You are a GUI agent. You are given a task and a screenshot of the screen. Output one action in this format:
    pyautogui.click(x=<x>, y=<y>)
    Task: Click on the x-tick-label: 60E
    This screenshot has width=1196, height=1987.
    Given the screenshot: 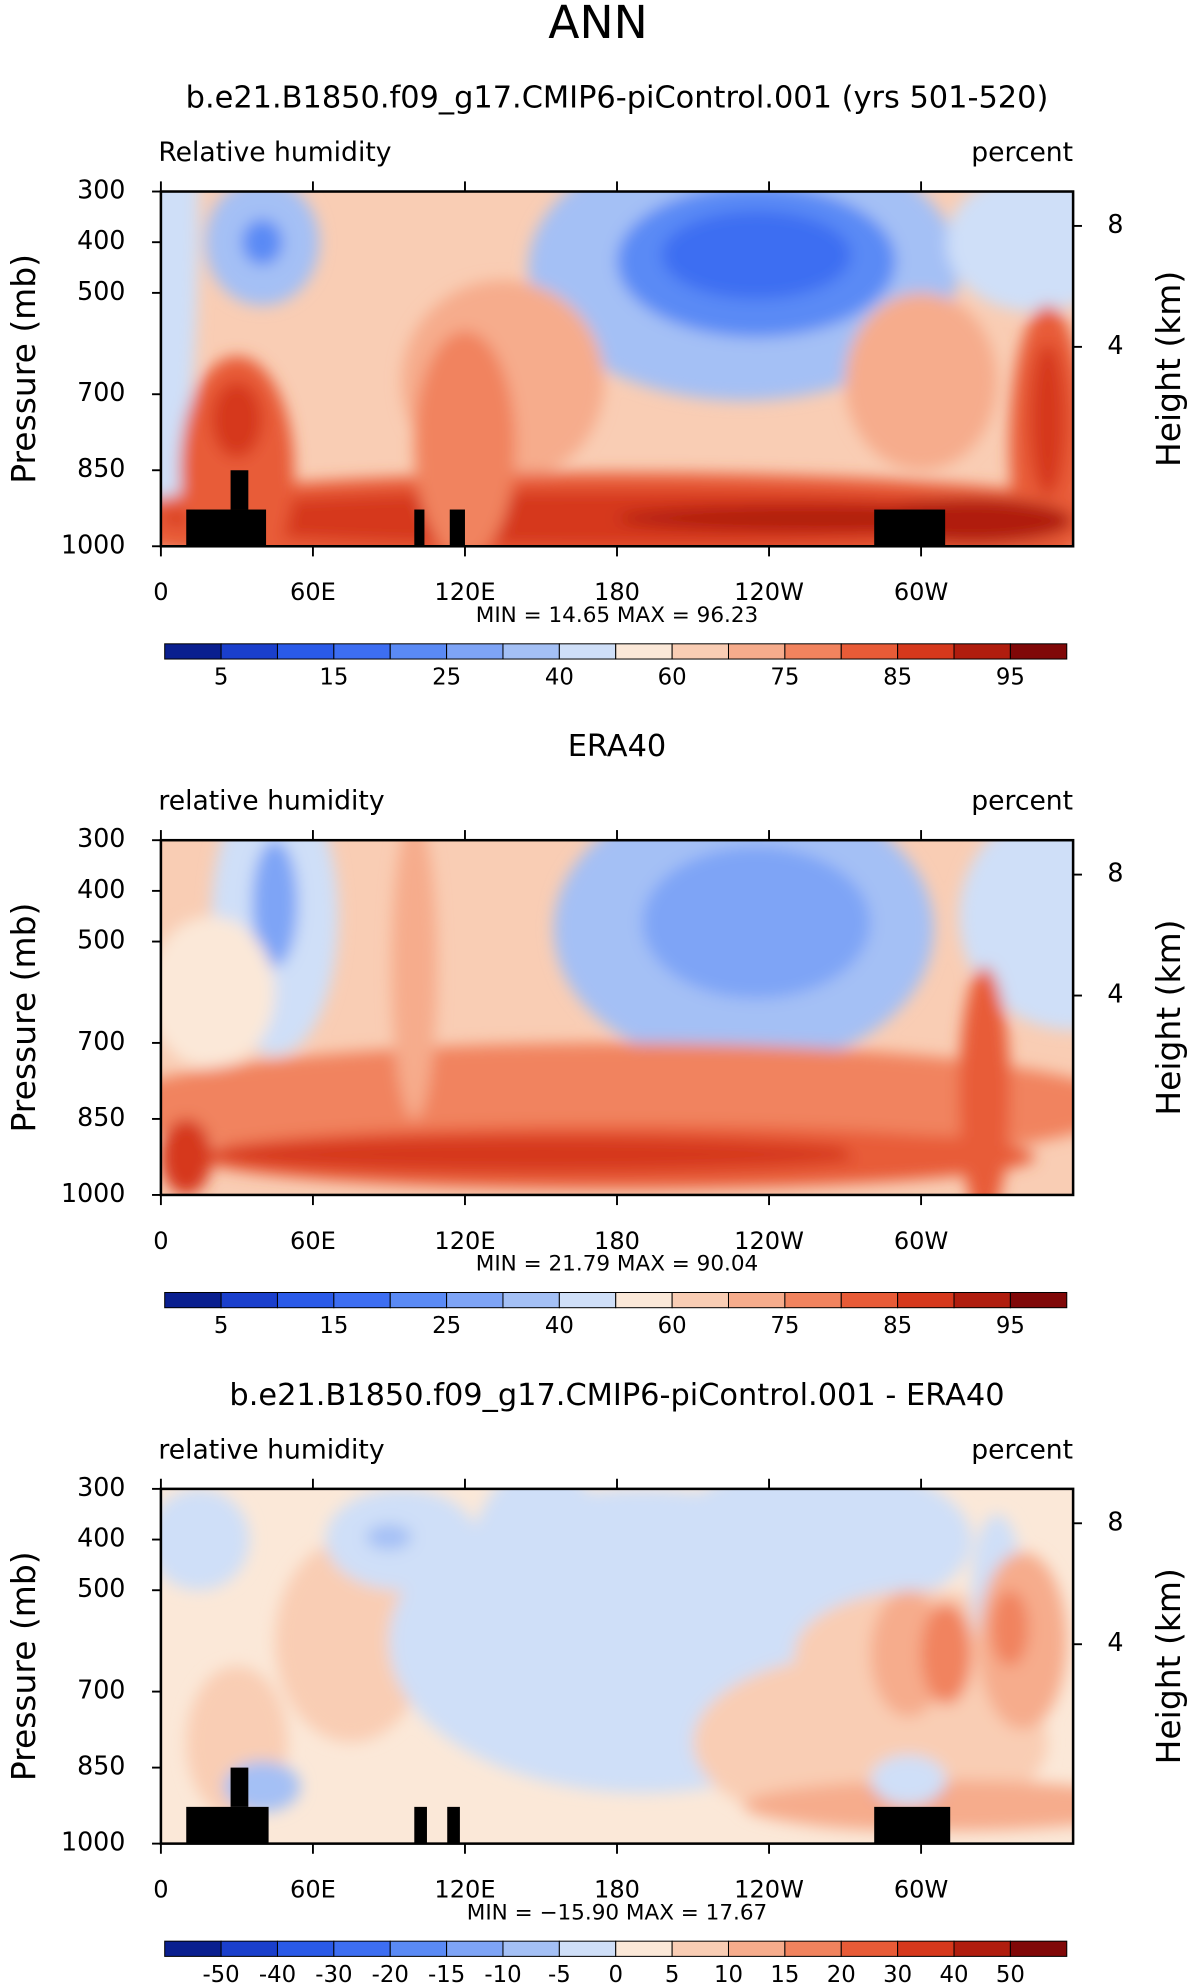 What is the action you would take?
    pyautogui.click(x=313, y=1890)
    